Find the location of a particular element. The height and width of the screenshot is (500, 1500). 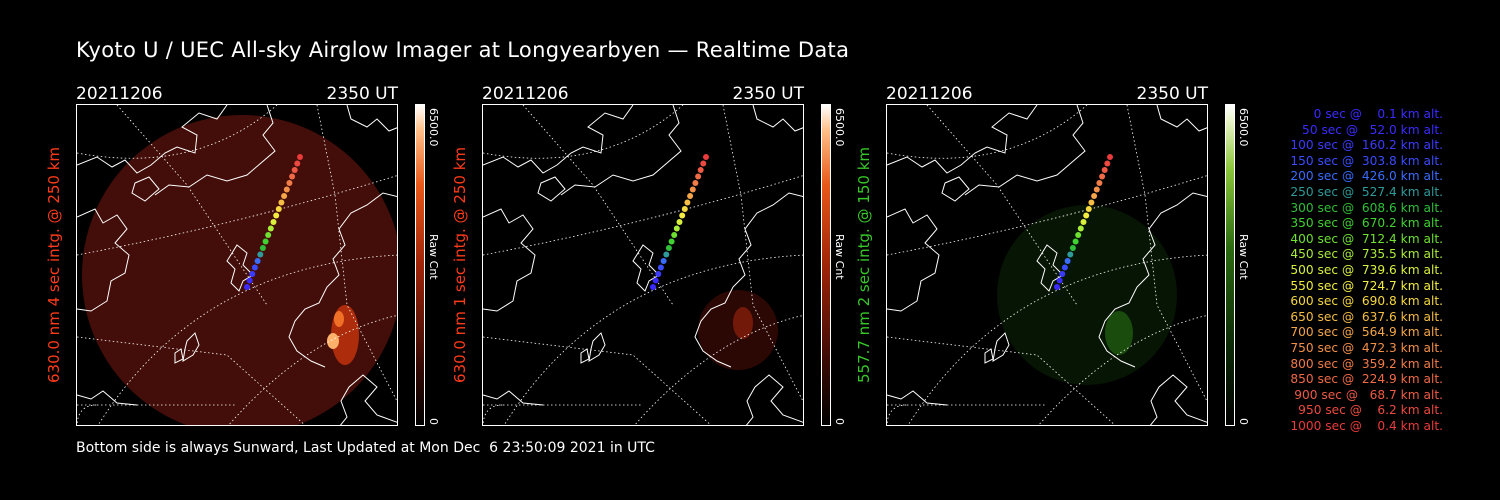

legend-entry: 200 sec @ 426.0 km alt. is located at coordinates (1364, 176).